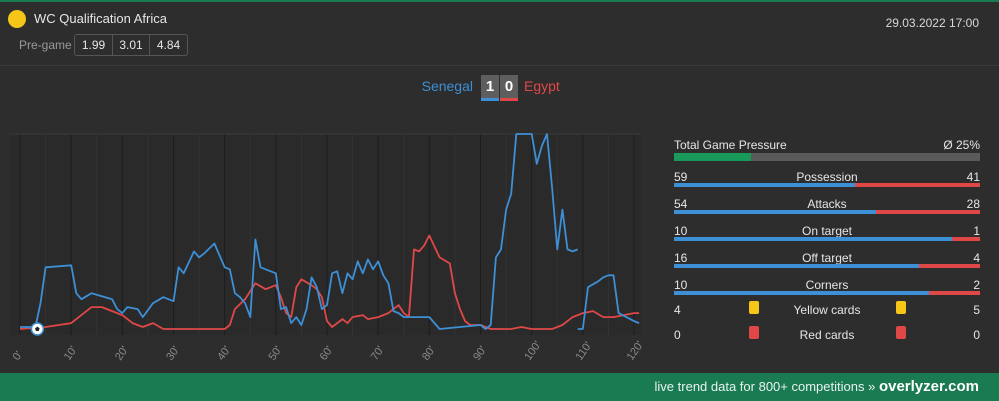 The height and width of the screenshot is (401, 999). I want to click on stat-name: Attacks, so click(827, 204).